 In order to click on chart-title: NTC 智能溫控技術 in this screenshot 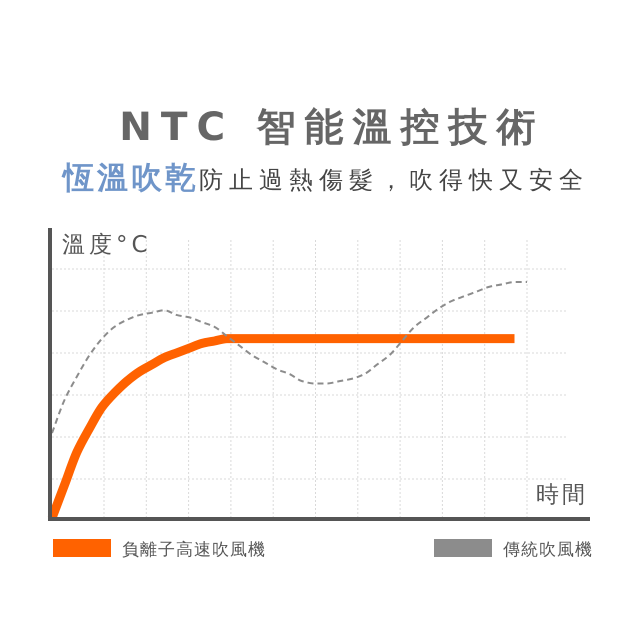, I will do `click(332, 127)`.